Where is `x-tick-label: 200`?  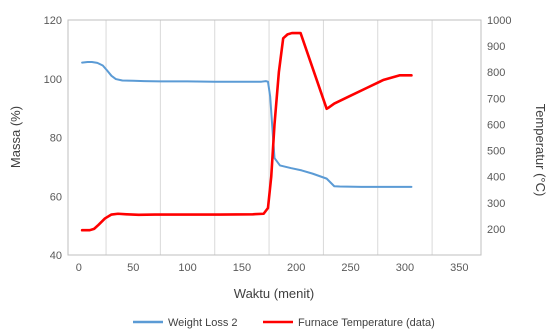
x-tick-label: 200 is located at coordinates (296, 268).